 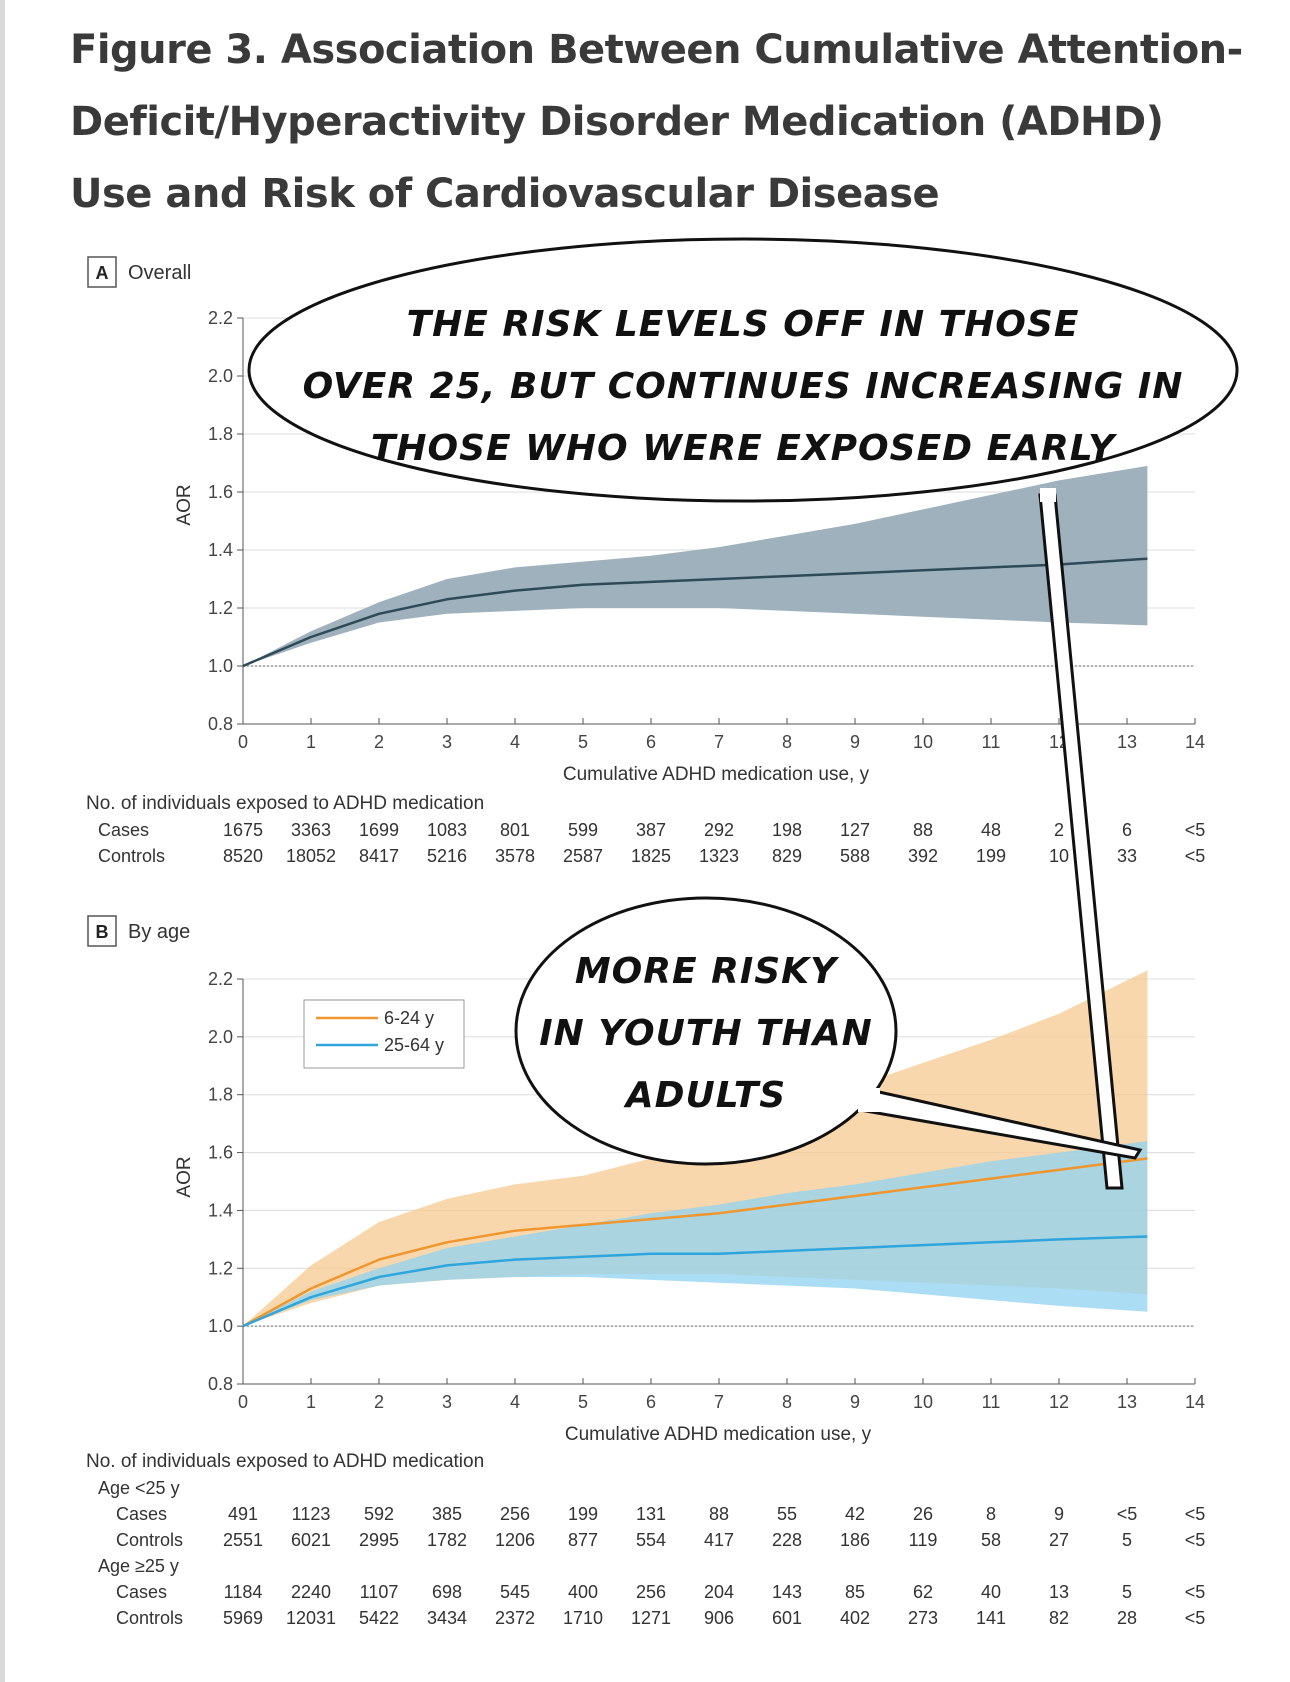 I want to click on panel-b-young-cases-cell: 42, so click(x=855, y=1514).